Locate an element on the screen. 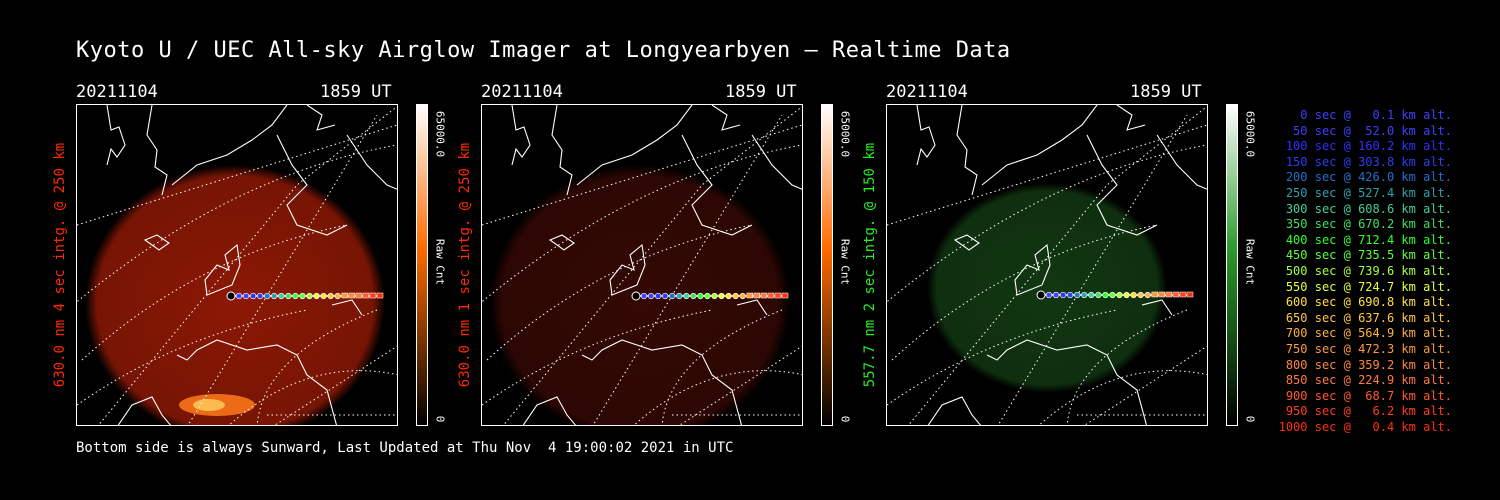  legend-entry: 50 sec @ 52.0 km alt. is located at coordinates (1365, 130).